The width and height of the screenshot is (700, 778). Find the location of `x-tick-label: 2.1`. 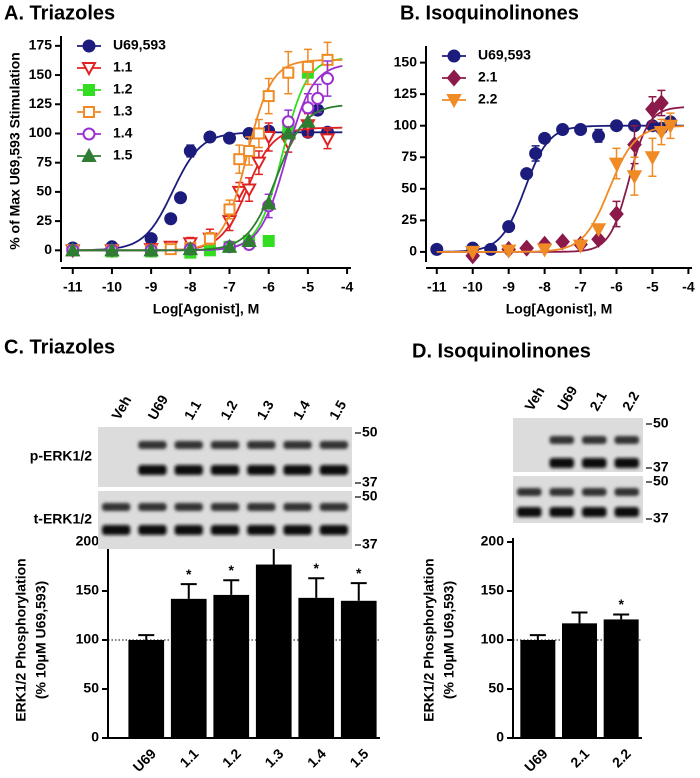

x-tick-label: 2.1 is located at coordinates (579, 757).